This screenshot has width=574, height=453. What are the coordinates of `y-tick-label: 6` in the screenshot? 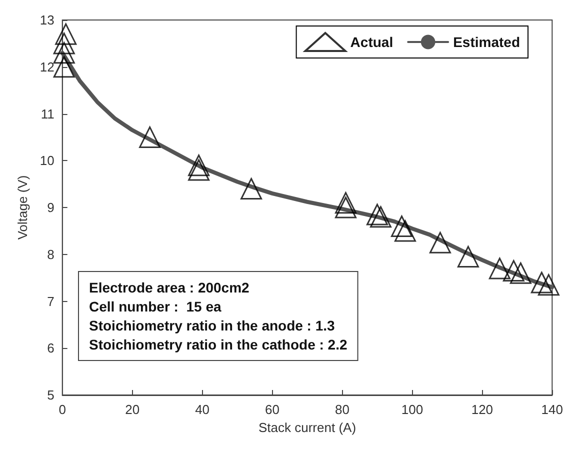 It's located at (50, 348).